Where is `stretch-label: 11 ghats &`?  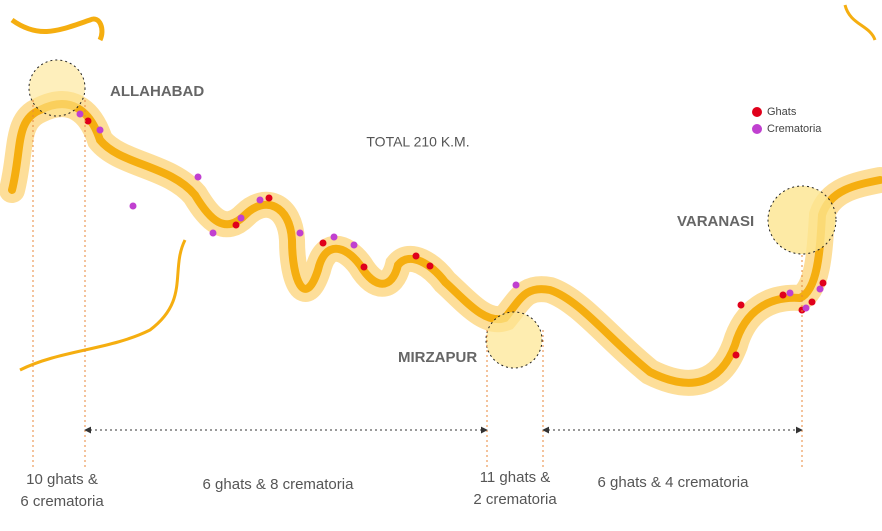 stretch-label: 11 ghats & is located at coordinates (515, 477).